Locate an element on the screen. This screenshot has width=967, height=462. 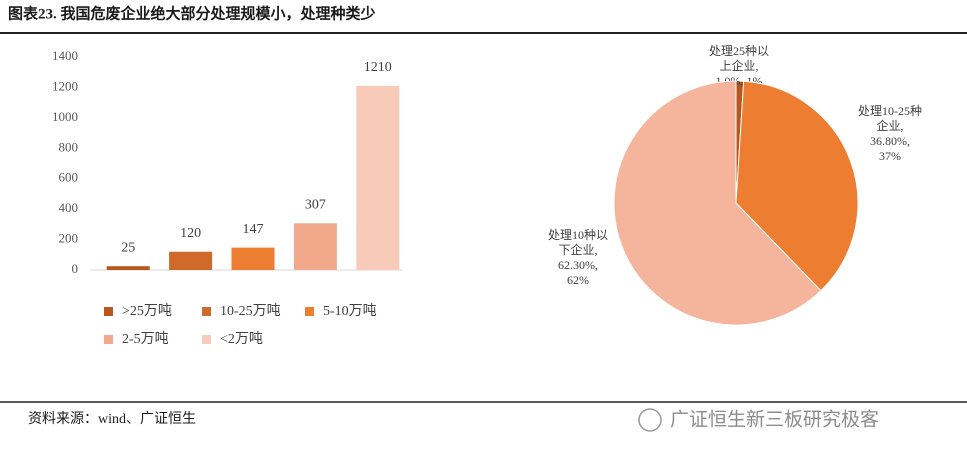
value-label: 25 is located at coordinates (128, 247).